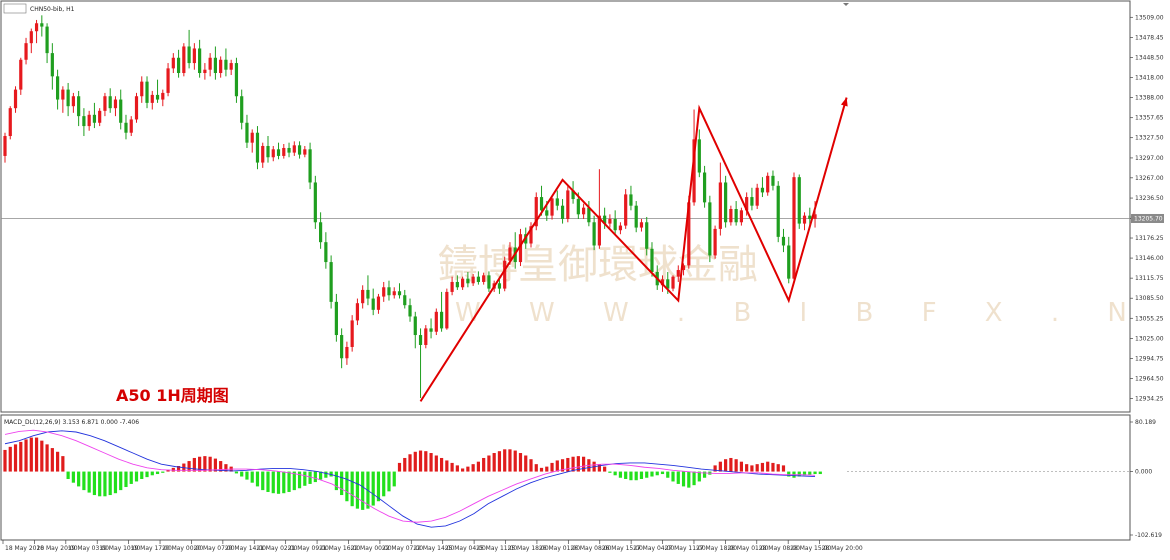 The image size is (1170, 560). Describe the element at coordinates (172, 395) in the screenshot. I see `chart-annotation: A50 1H周期图` at that location.